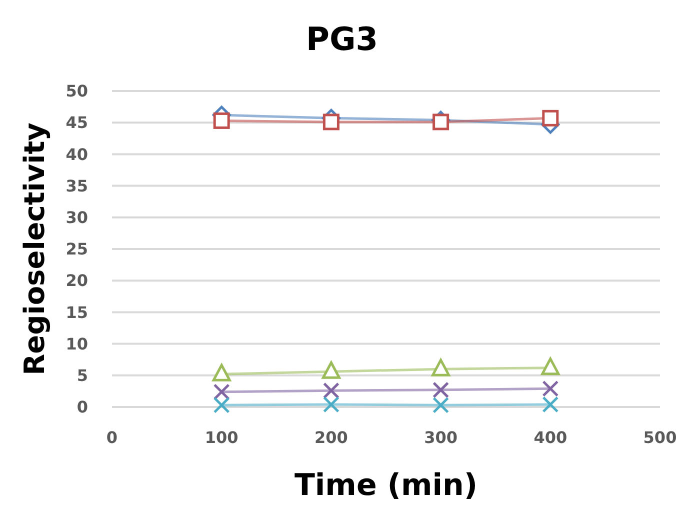 The width and height of the screenshot is (684, 507). I want to click on x-tick-label: 300, so click(441, 437).